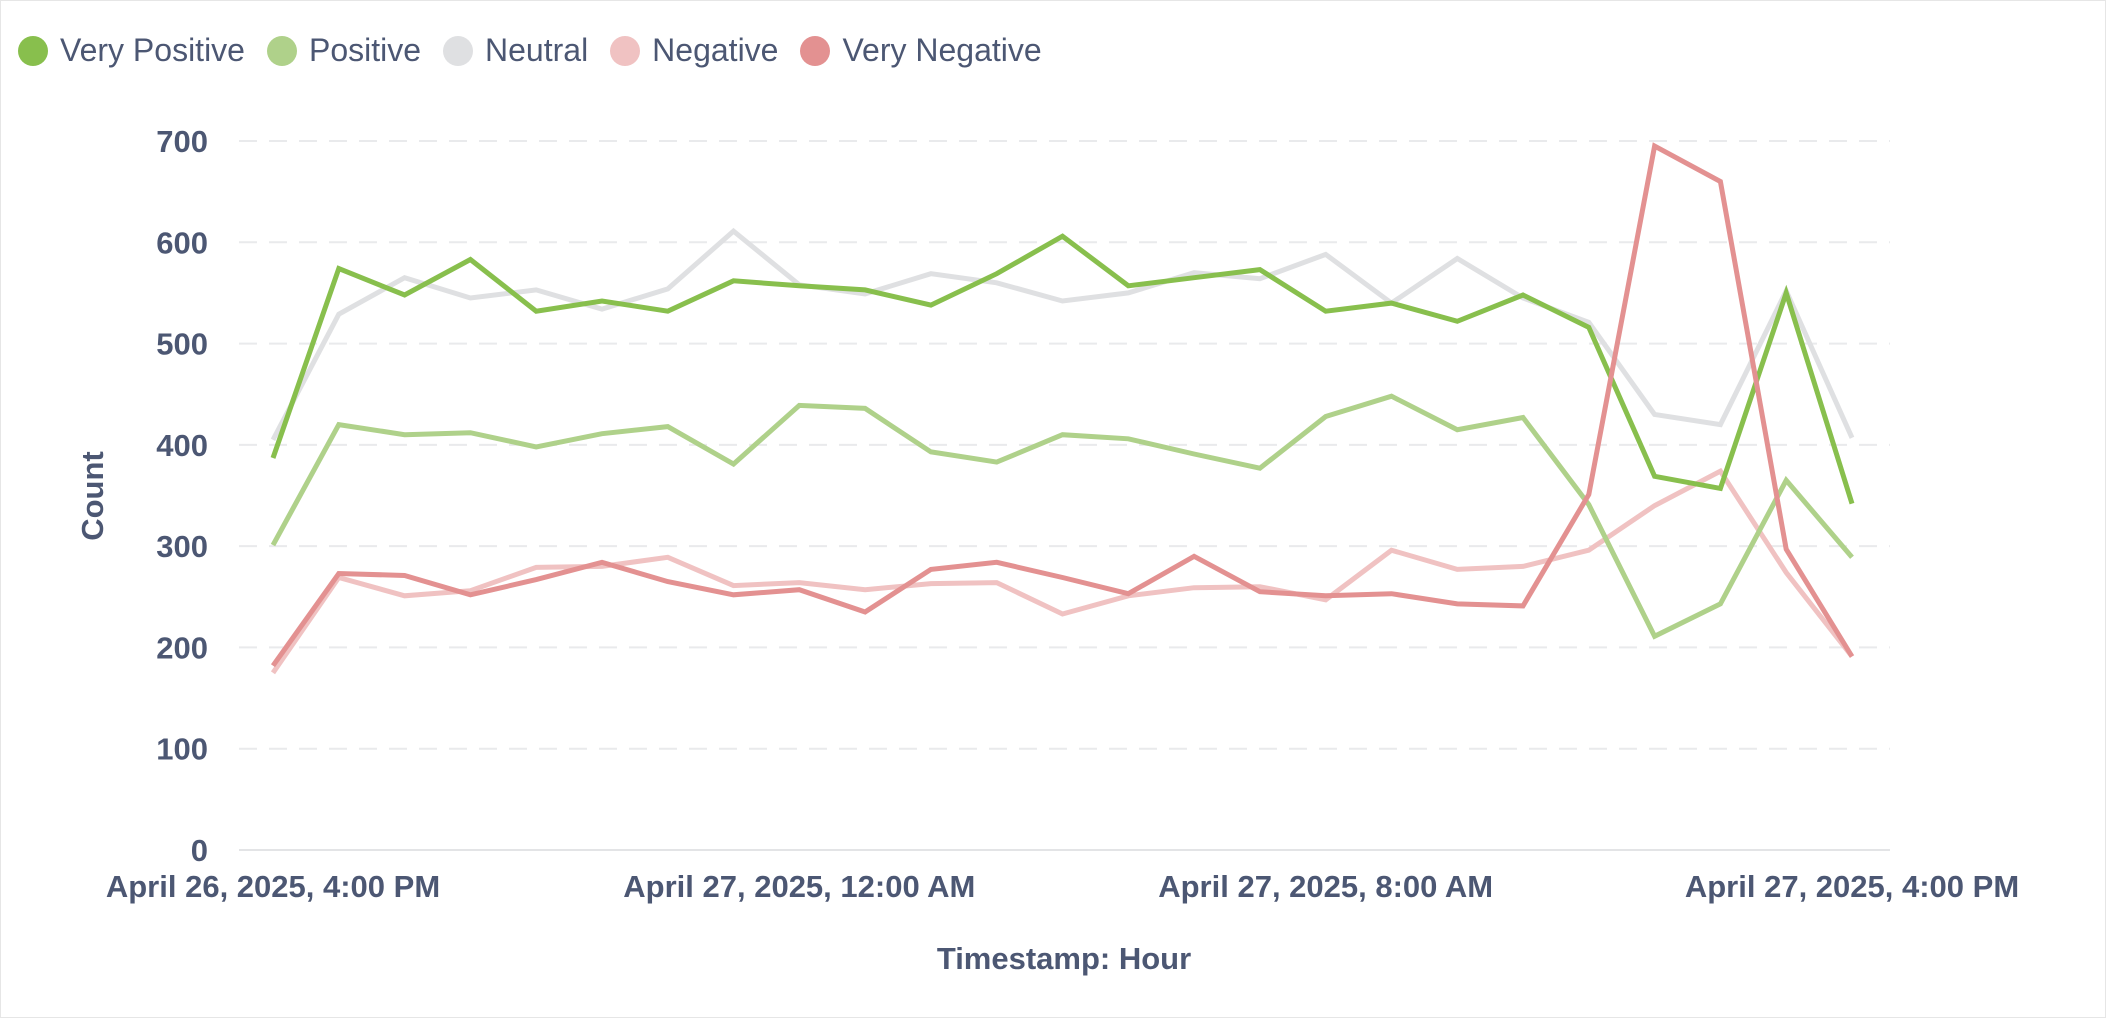  Describe the element at coordinates (182, 344) in the screenshot. I see `y-tick-label: 500` at that location.